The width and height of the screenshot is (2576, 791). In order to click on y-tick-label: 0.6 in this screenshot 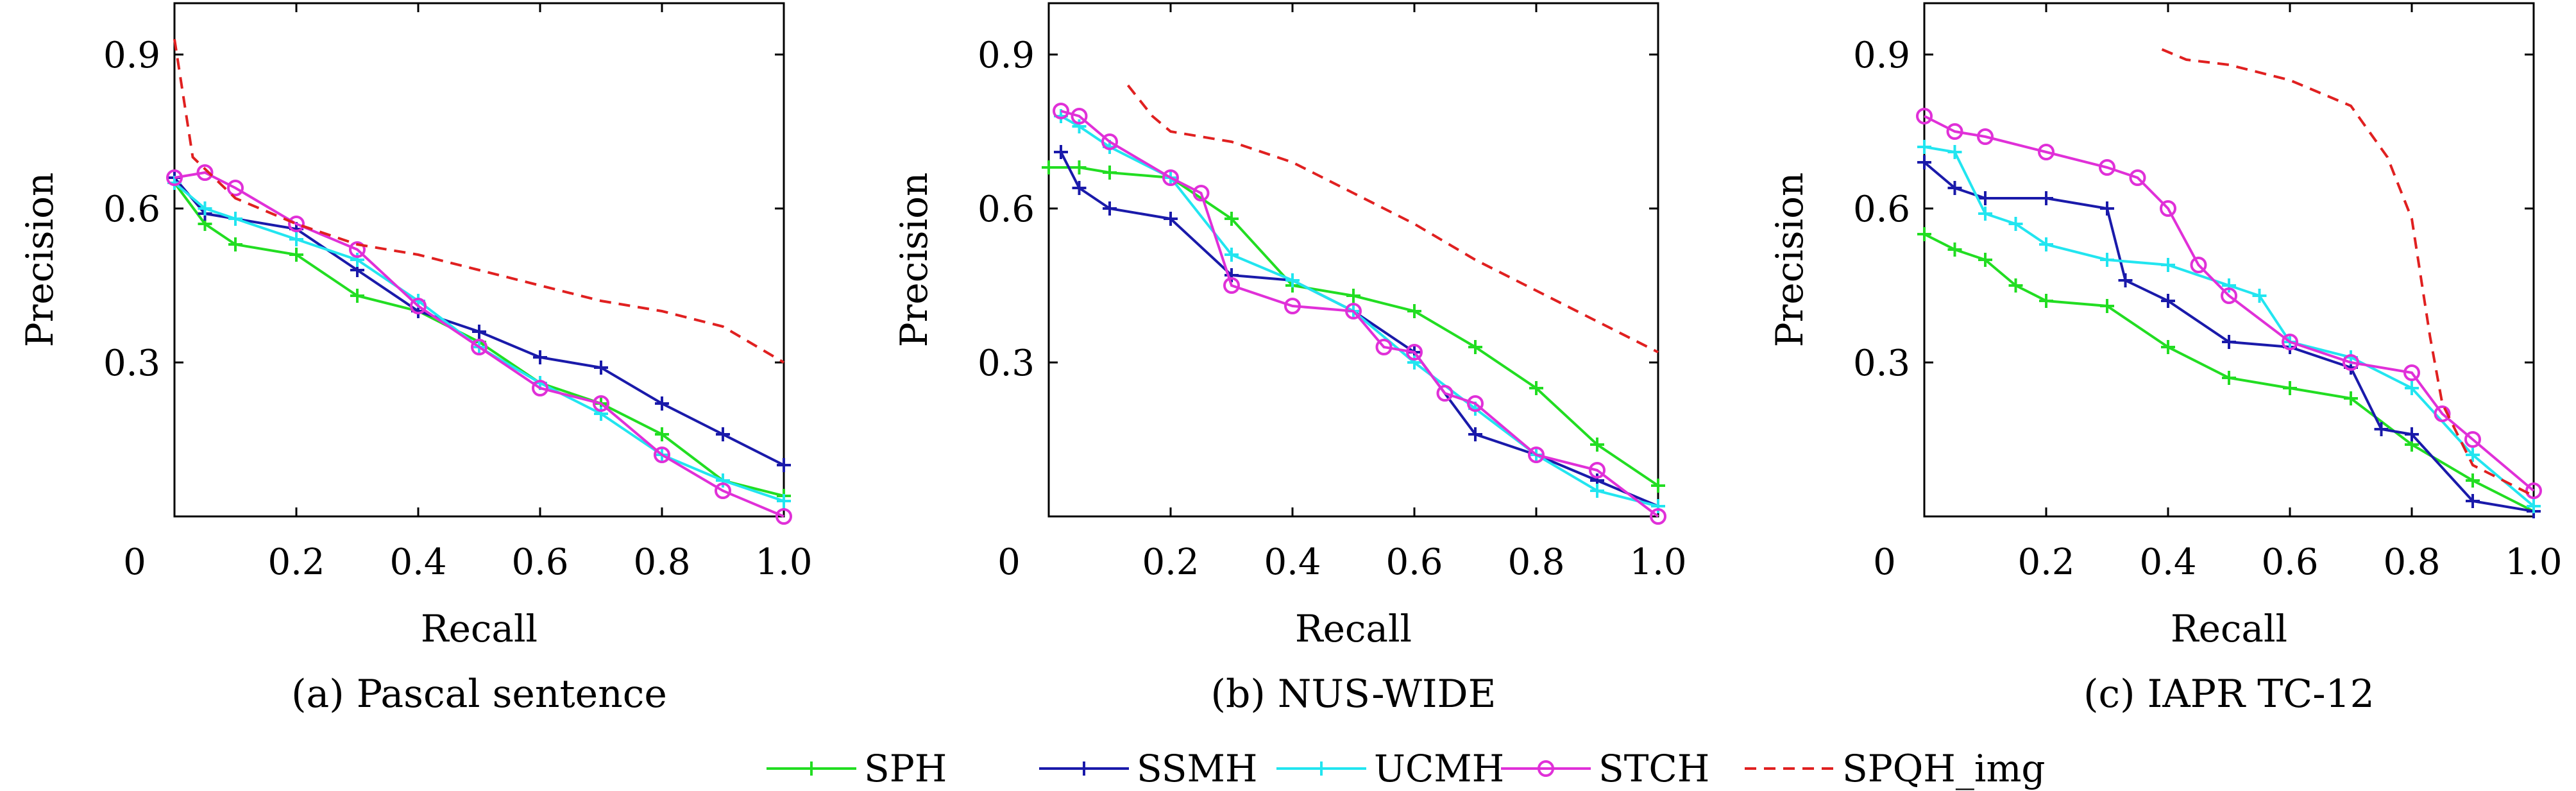, I will do `click(1881, 209)`.